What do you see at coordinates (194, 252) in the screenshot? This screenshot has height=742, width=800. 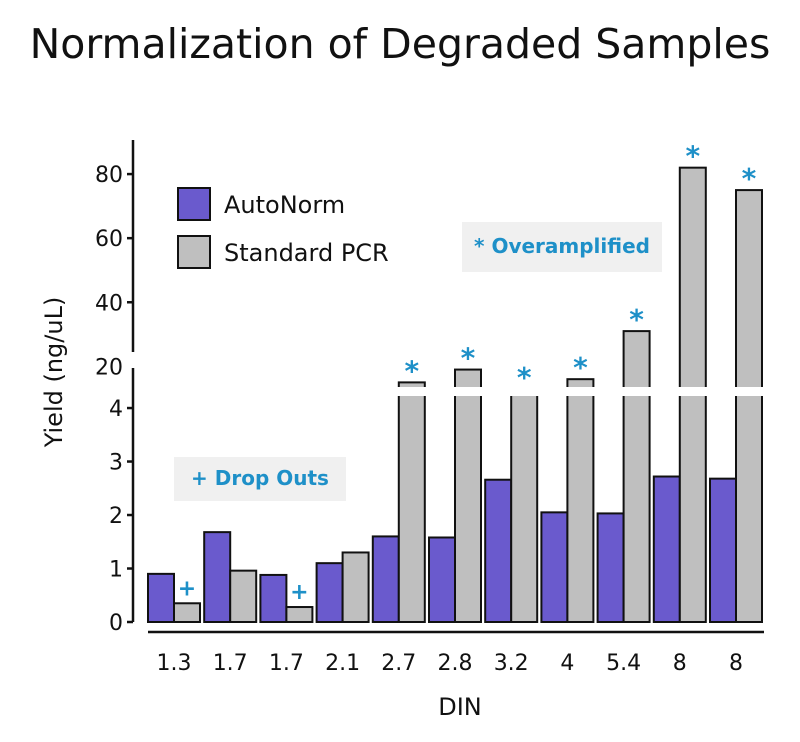 I see `legend-swatch-standard-pcr` at bounding box center [194, 252].